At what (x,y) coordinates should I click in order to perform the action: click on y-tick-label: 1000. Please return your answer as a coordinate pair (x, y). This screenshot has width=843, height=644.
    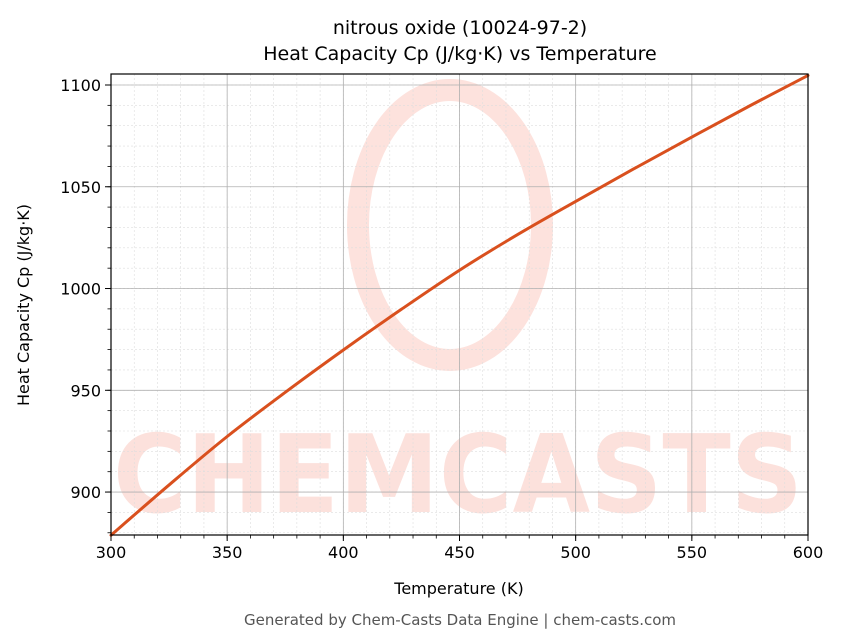
    Looking at the image, I should click on (80, 289).